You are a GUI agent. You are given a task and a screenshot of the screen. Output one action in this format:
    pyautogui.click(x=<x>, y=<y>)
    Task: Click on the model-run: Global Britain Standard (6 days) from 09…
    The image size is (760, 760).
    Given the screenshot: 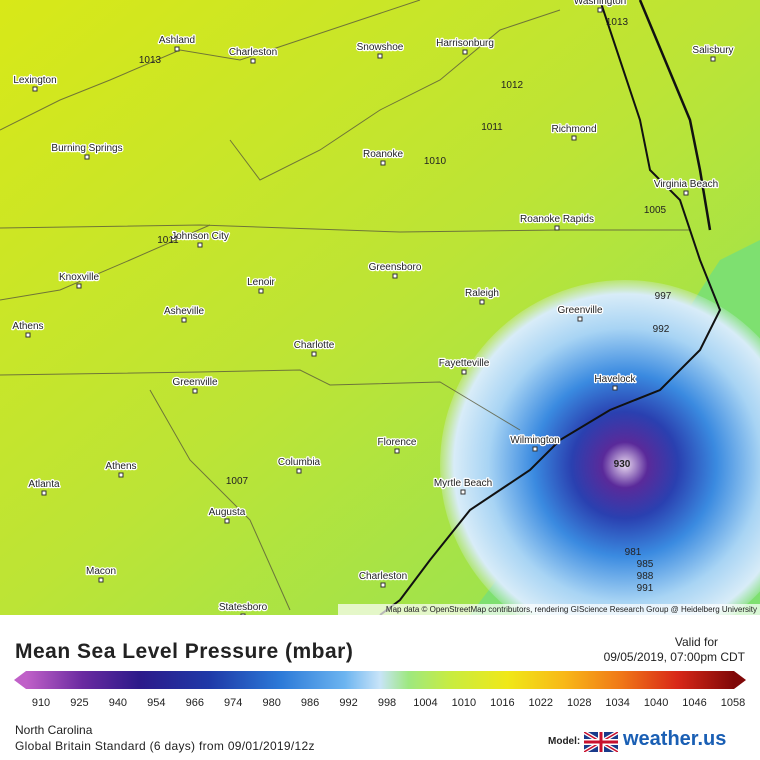 What is the action you would take?
    pyautogui.click(x=165, y=746)
    